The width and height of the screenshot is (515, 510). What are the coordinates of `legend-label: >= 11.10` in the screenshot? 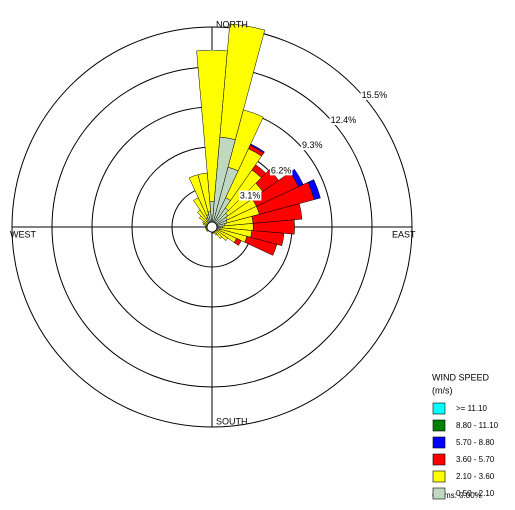 It's located at (472, 408).